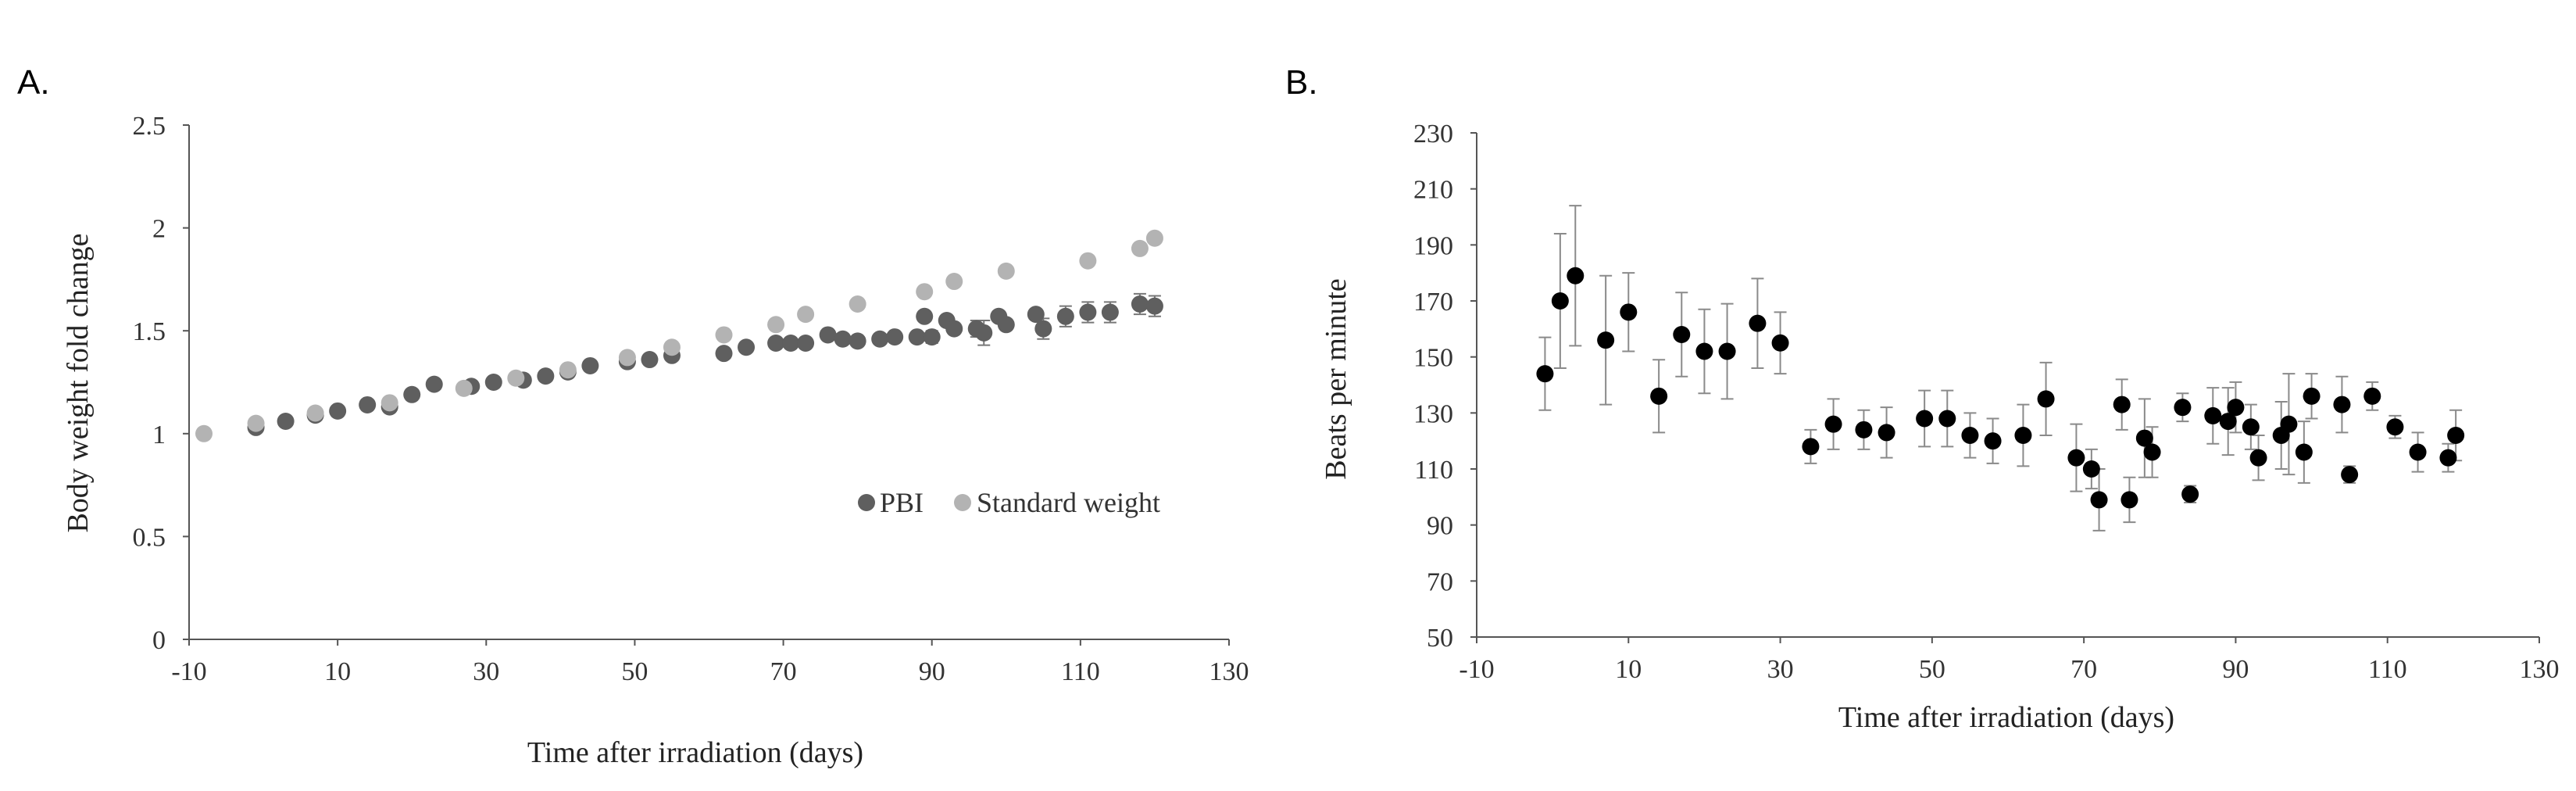 This screenshot has height=791, width=2576. Describe the element at coordinates (2084, 669) in the screenshot. I see `chart-b-x-tick-label: 70` at that location.